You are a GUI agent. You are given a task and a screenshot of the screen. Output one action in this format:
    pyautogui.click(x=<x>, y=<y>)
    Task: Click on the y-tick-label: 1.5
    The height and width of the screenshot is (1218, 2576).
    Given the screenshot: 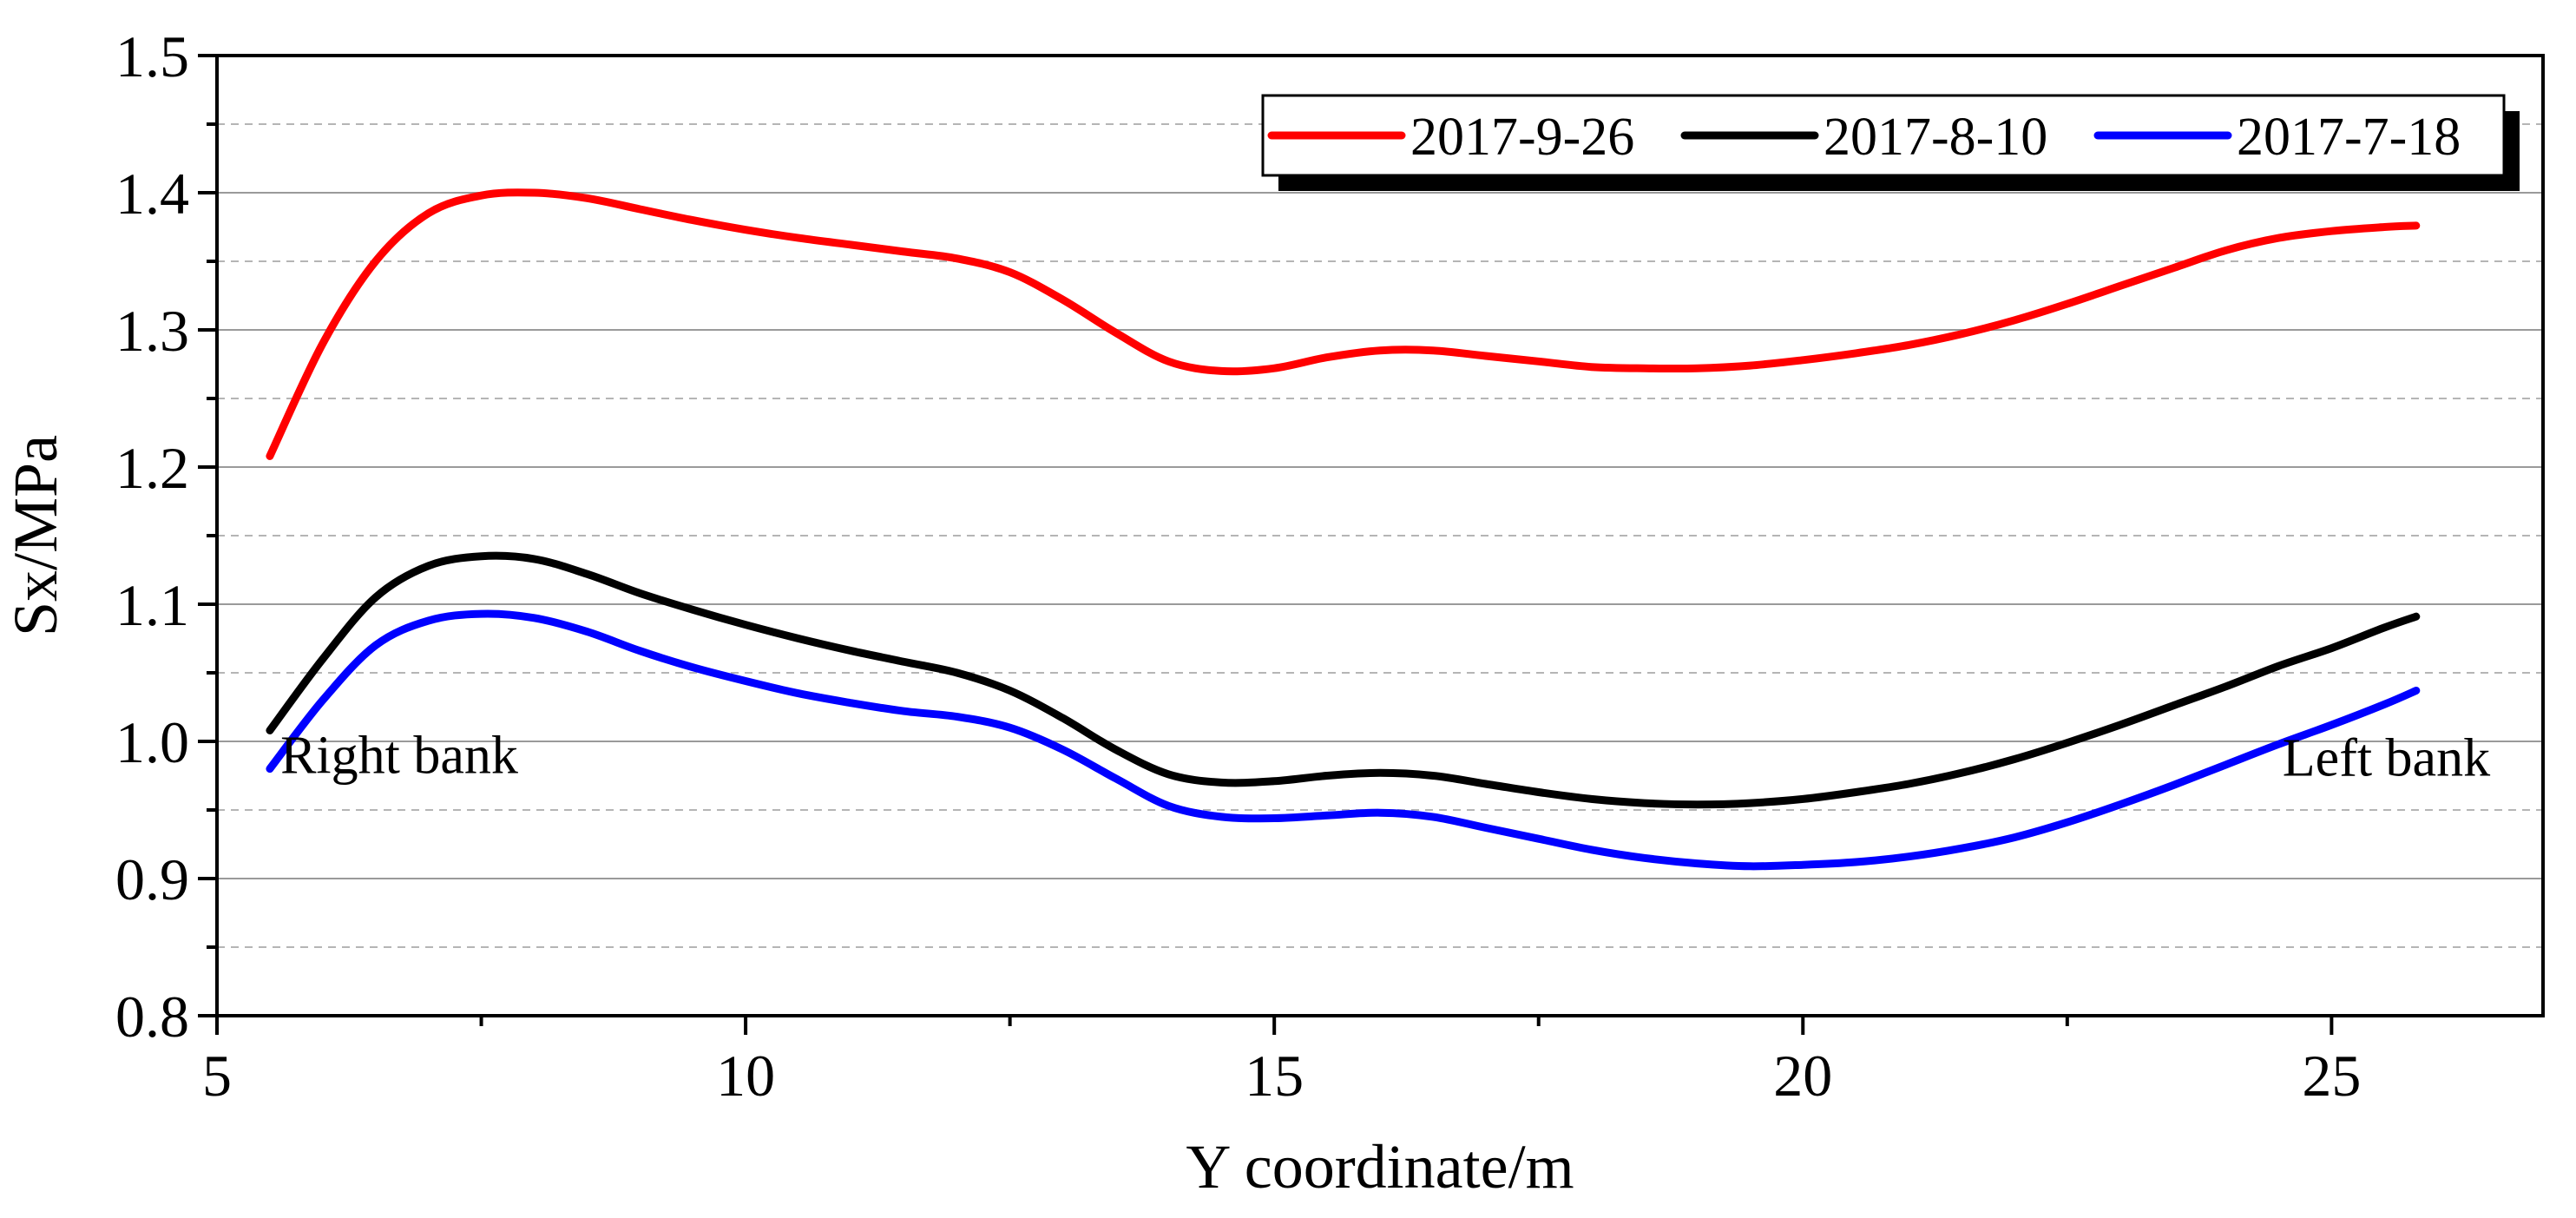 What is the action you would take?
    pyautogui.click(x=152, y=56)
    